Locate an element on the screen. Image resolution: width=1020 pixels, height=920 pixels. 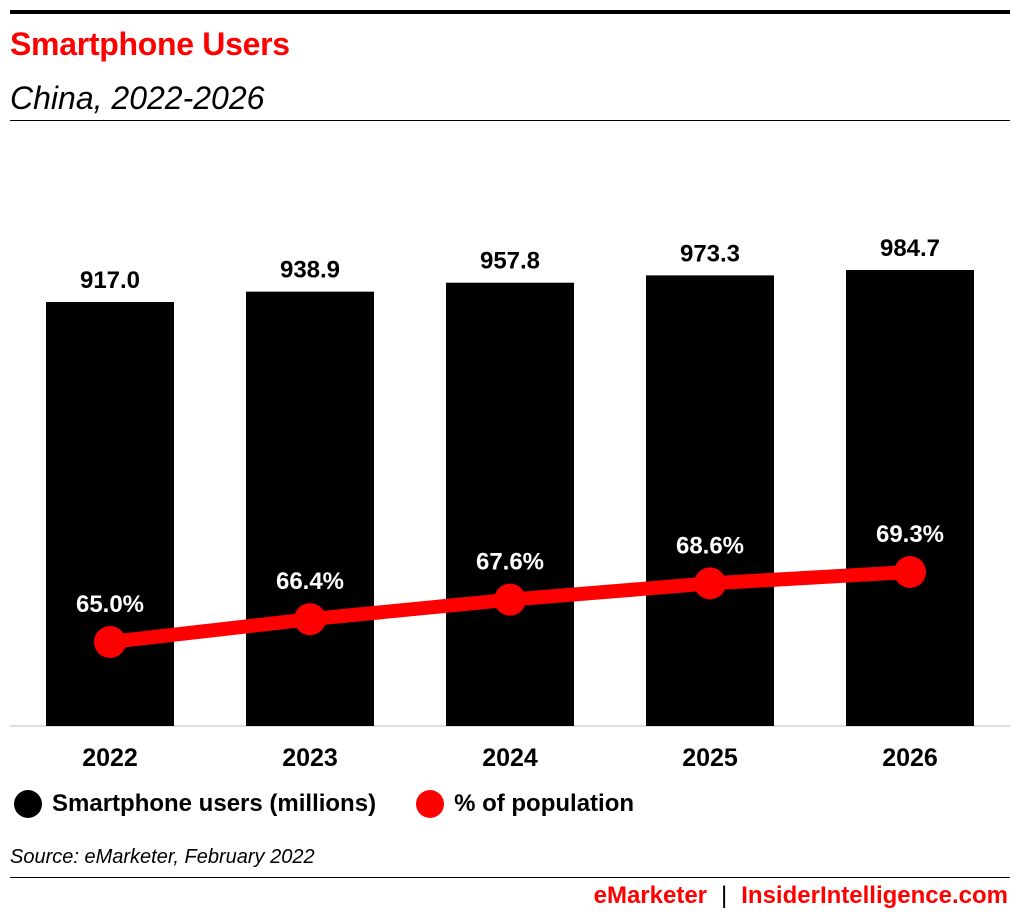
line-label-2025: 68.6% is located at coordinates (710, 545).